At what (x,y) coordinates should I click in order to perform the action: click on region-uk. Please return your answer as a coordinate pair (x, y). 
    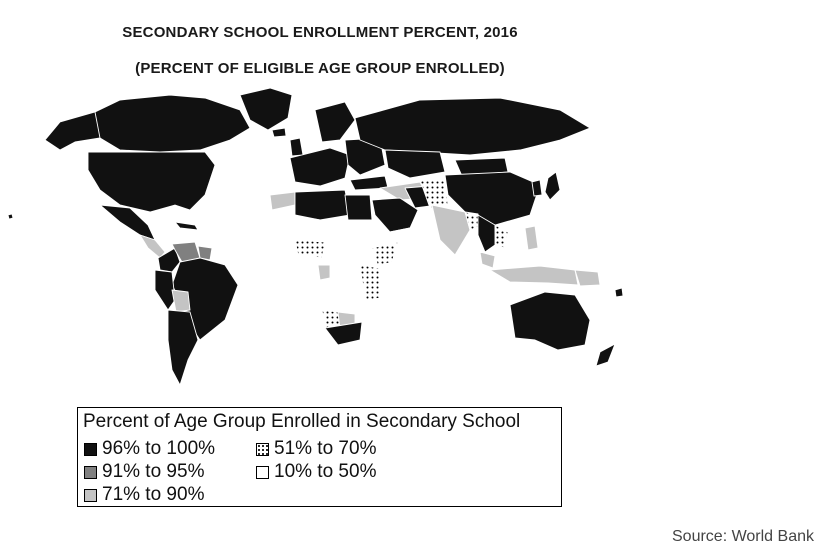
    Looking at the image, I should click on (296, 147).